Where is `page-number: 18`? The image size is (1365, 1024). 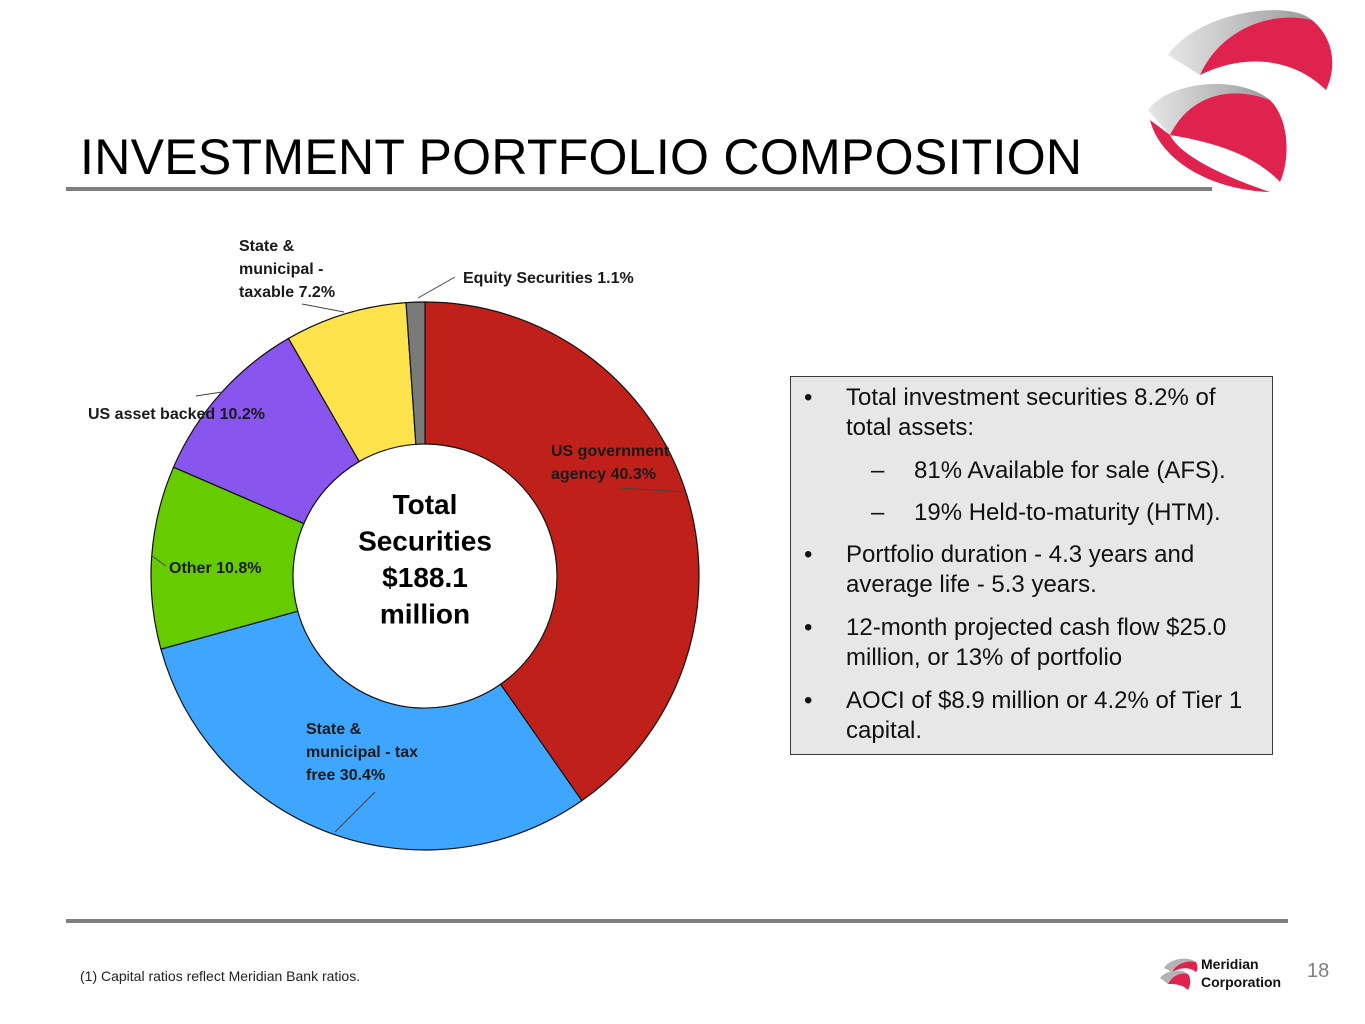 page-number: 18 is located at coordinates (1318, 971).